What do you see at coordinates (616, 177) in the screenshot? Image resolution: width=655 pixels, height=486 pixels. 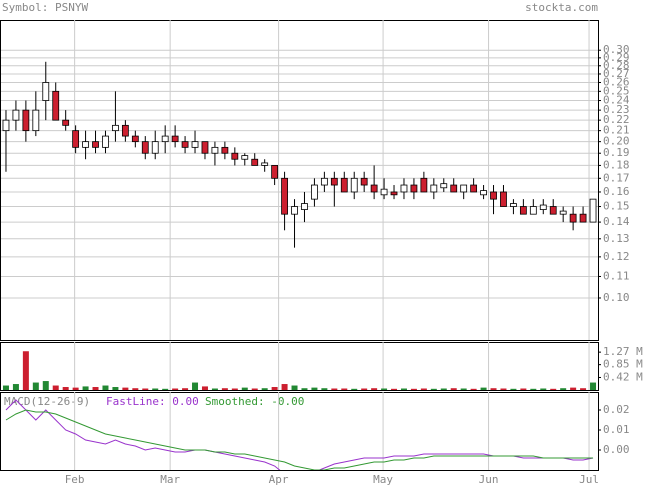 I see `y-tick-label: 0.17` at bounding box center [616, 177].